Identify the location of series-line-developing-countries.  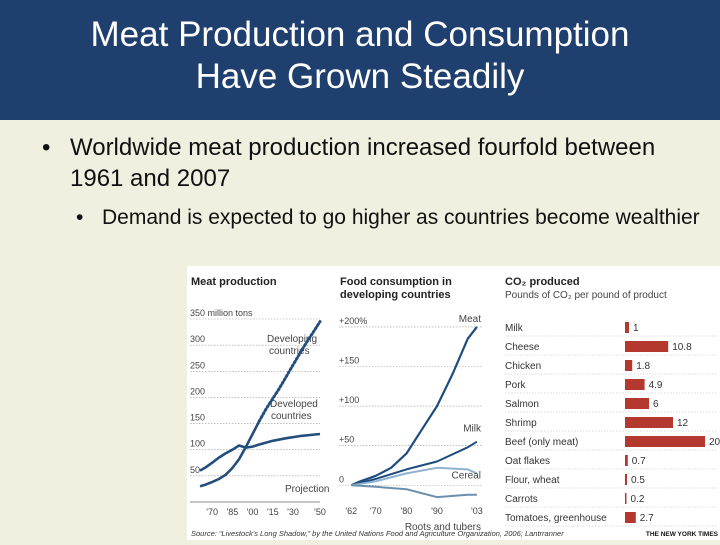
(230, 454).